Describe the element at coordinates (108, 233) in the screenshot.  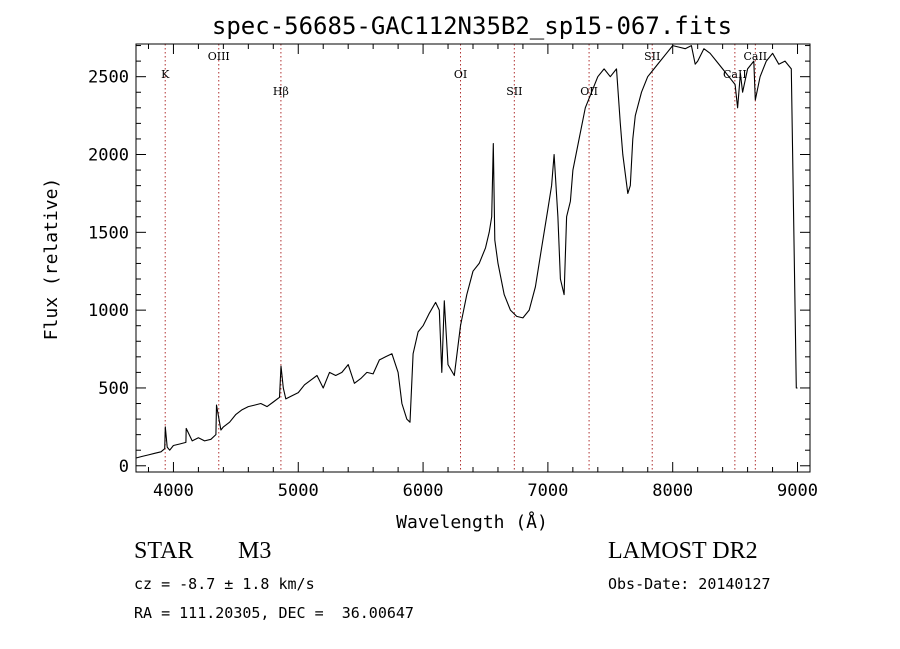
I see `y-tick-label: 1500` at that location.